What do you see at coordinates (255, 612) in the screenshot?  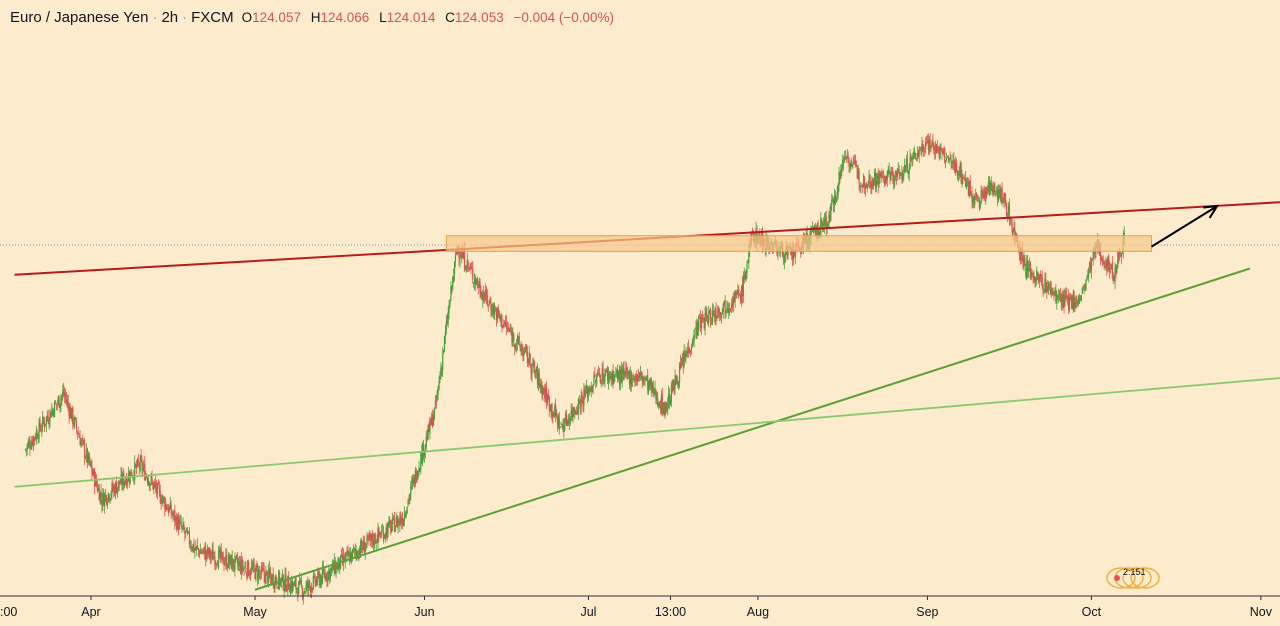 I see `x-tick-label: May` at bounding box center [255, 612].